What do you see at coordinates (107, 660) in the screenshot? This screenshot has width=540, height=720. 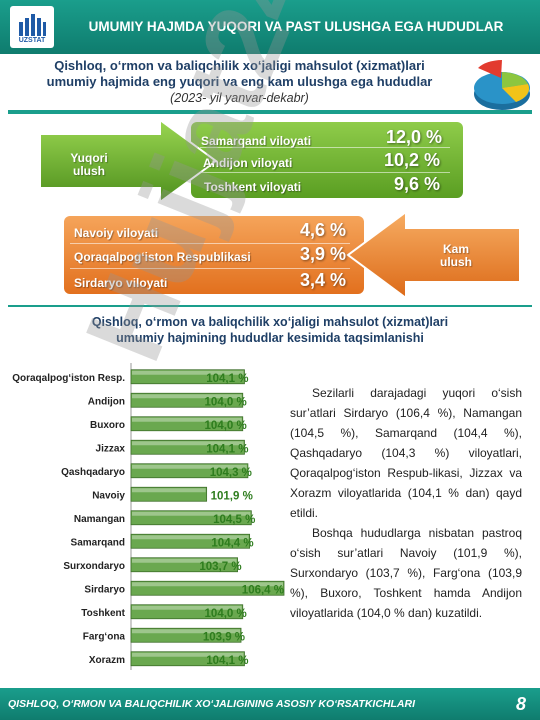 I see `category-label: Xorazm` at bounding box center [107, 660].